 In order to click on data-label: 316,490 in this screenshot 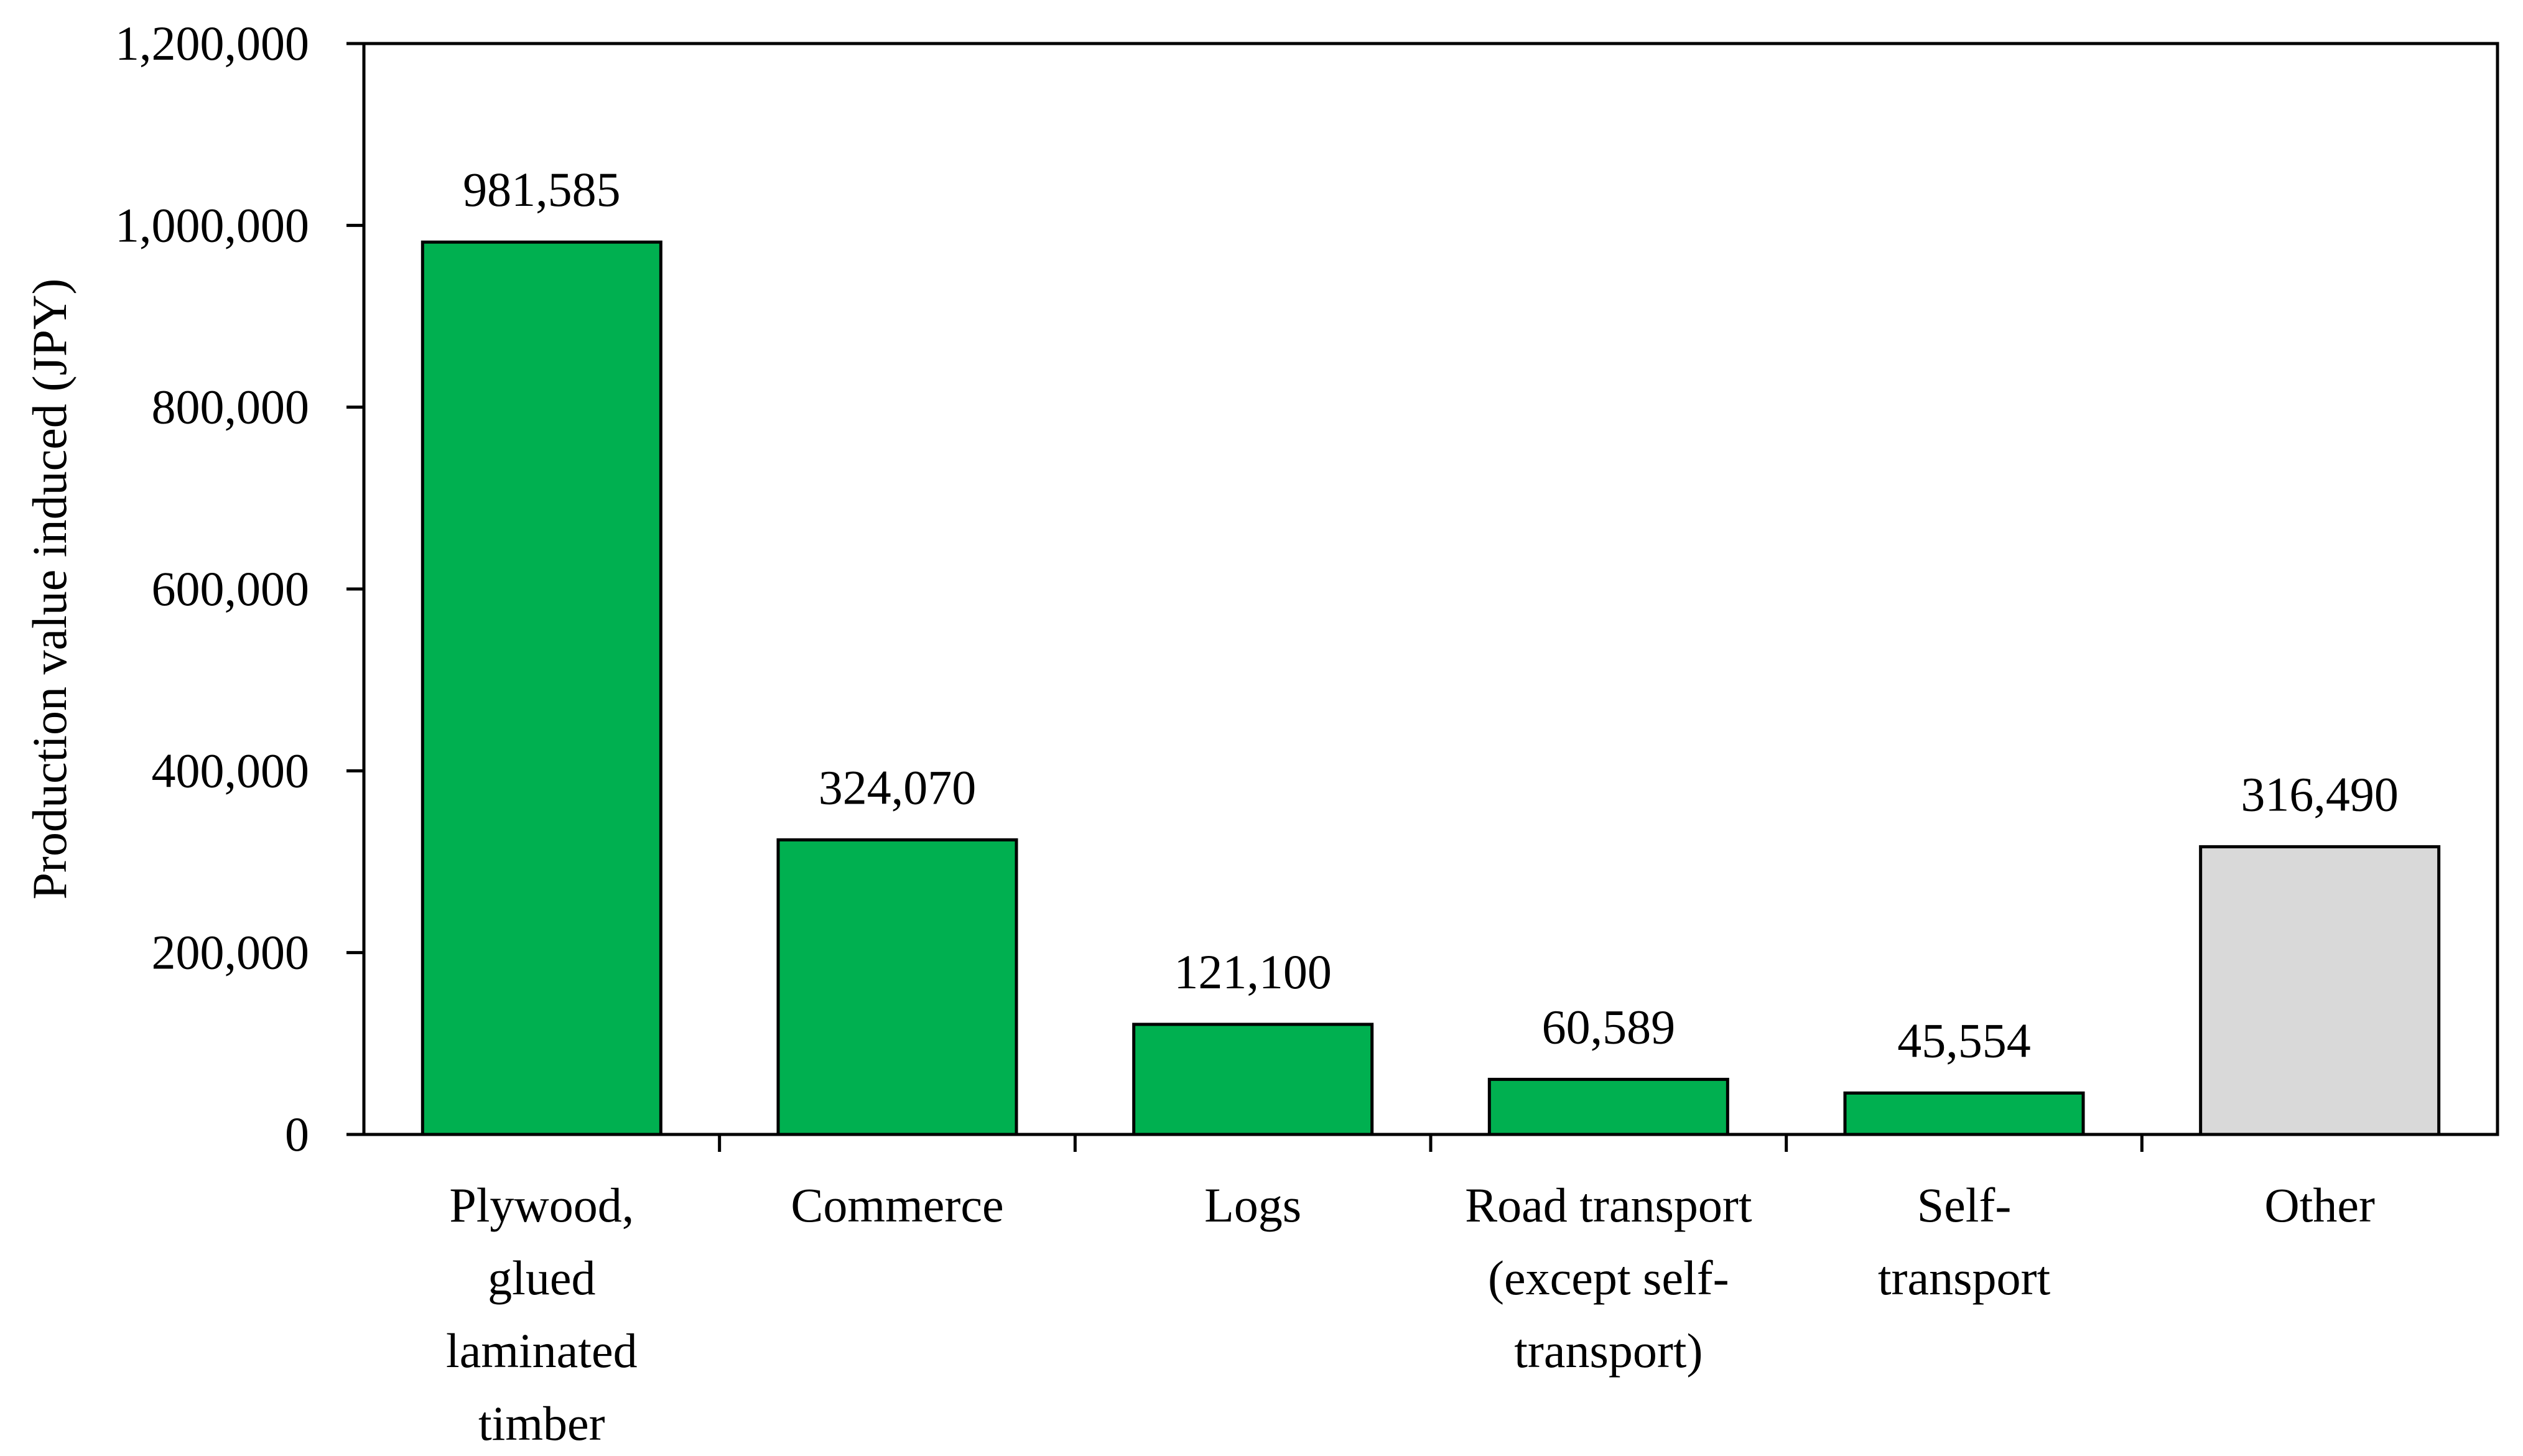, I will do `click(2320, 794)`.